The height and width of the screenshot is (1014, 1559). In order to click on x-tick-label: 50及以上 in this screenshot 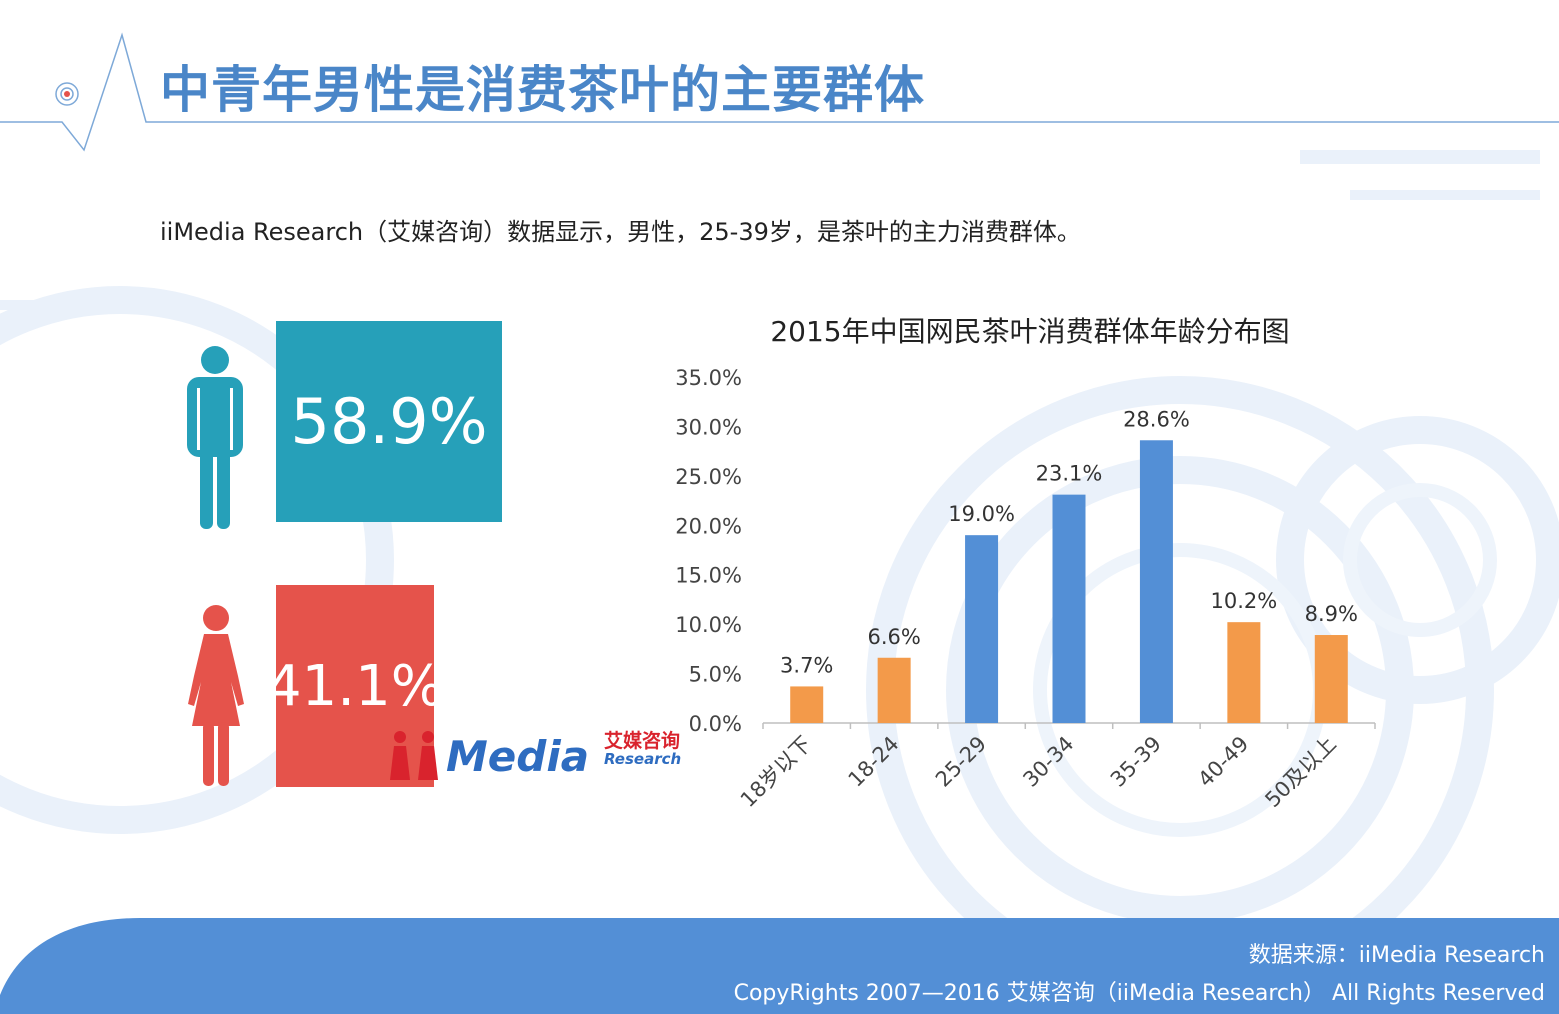, I will do `click(1300, 772)`.